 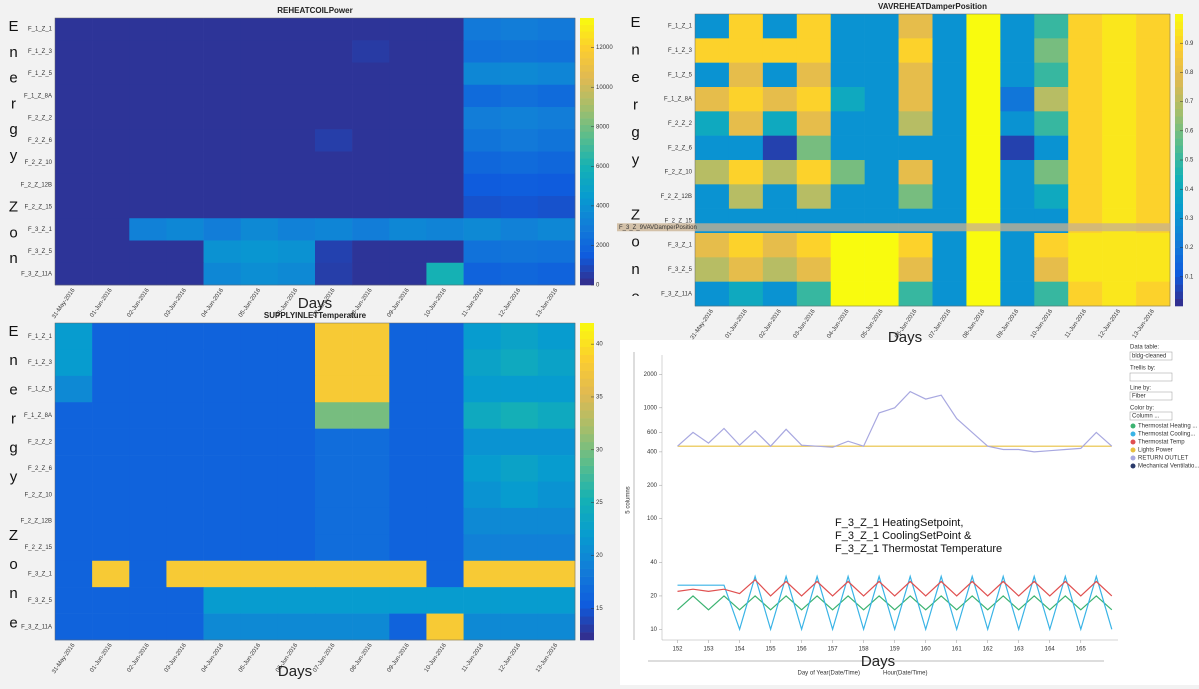 I want to click on x-tick-label: 153, so click(x=709, y=650).